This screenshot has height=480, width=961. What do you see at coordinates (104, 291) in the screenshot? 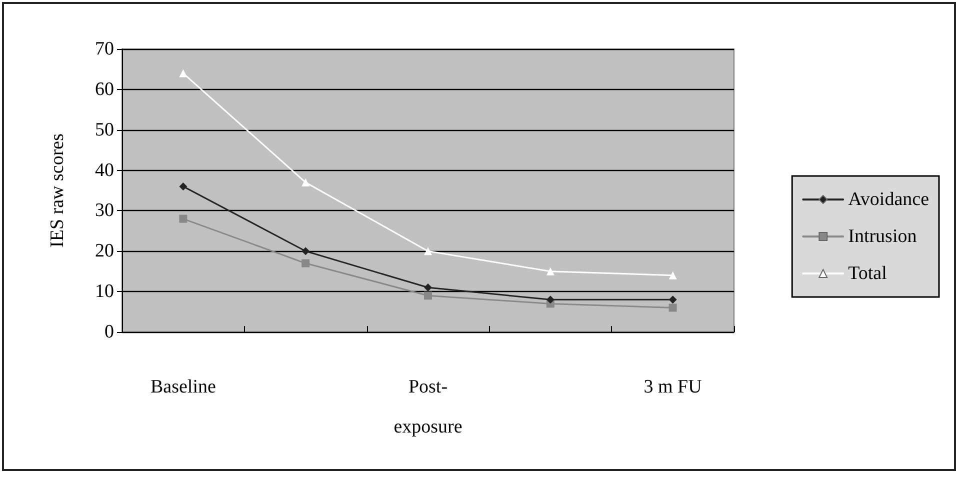
I see `y-tick-label: 10` at bounding box center [104, 291].